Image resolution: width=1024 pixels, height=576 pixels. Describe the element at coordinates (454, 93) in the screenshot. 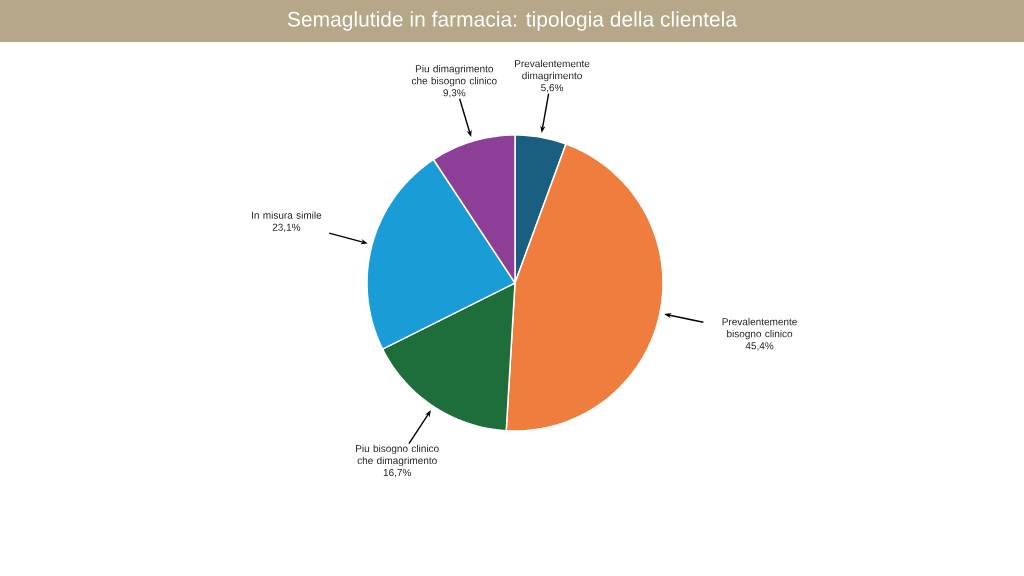

I see `data-label: 9,3%` at that location.